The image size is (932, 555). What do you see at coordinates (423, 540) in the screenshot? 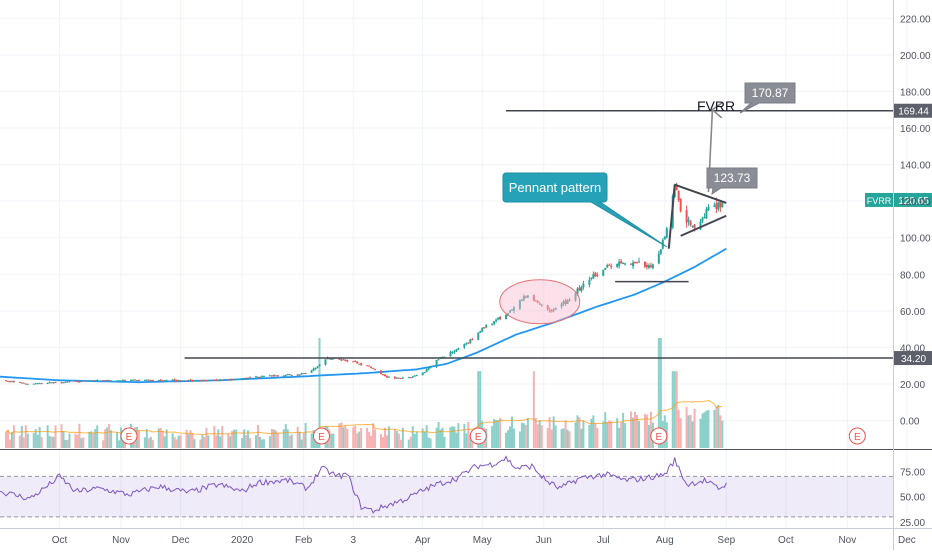
I see `time-tick-label: Apr` at bounding box center [423, 540].